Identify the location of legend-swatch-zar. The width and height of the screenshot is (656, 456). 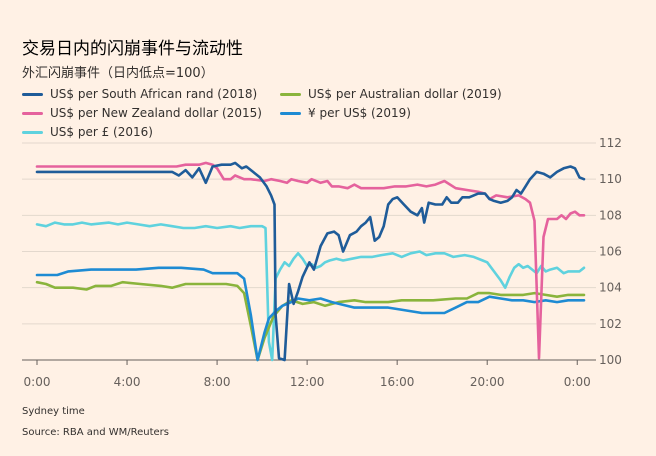
(32, 94).